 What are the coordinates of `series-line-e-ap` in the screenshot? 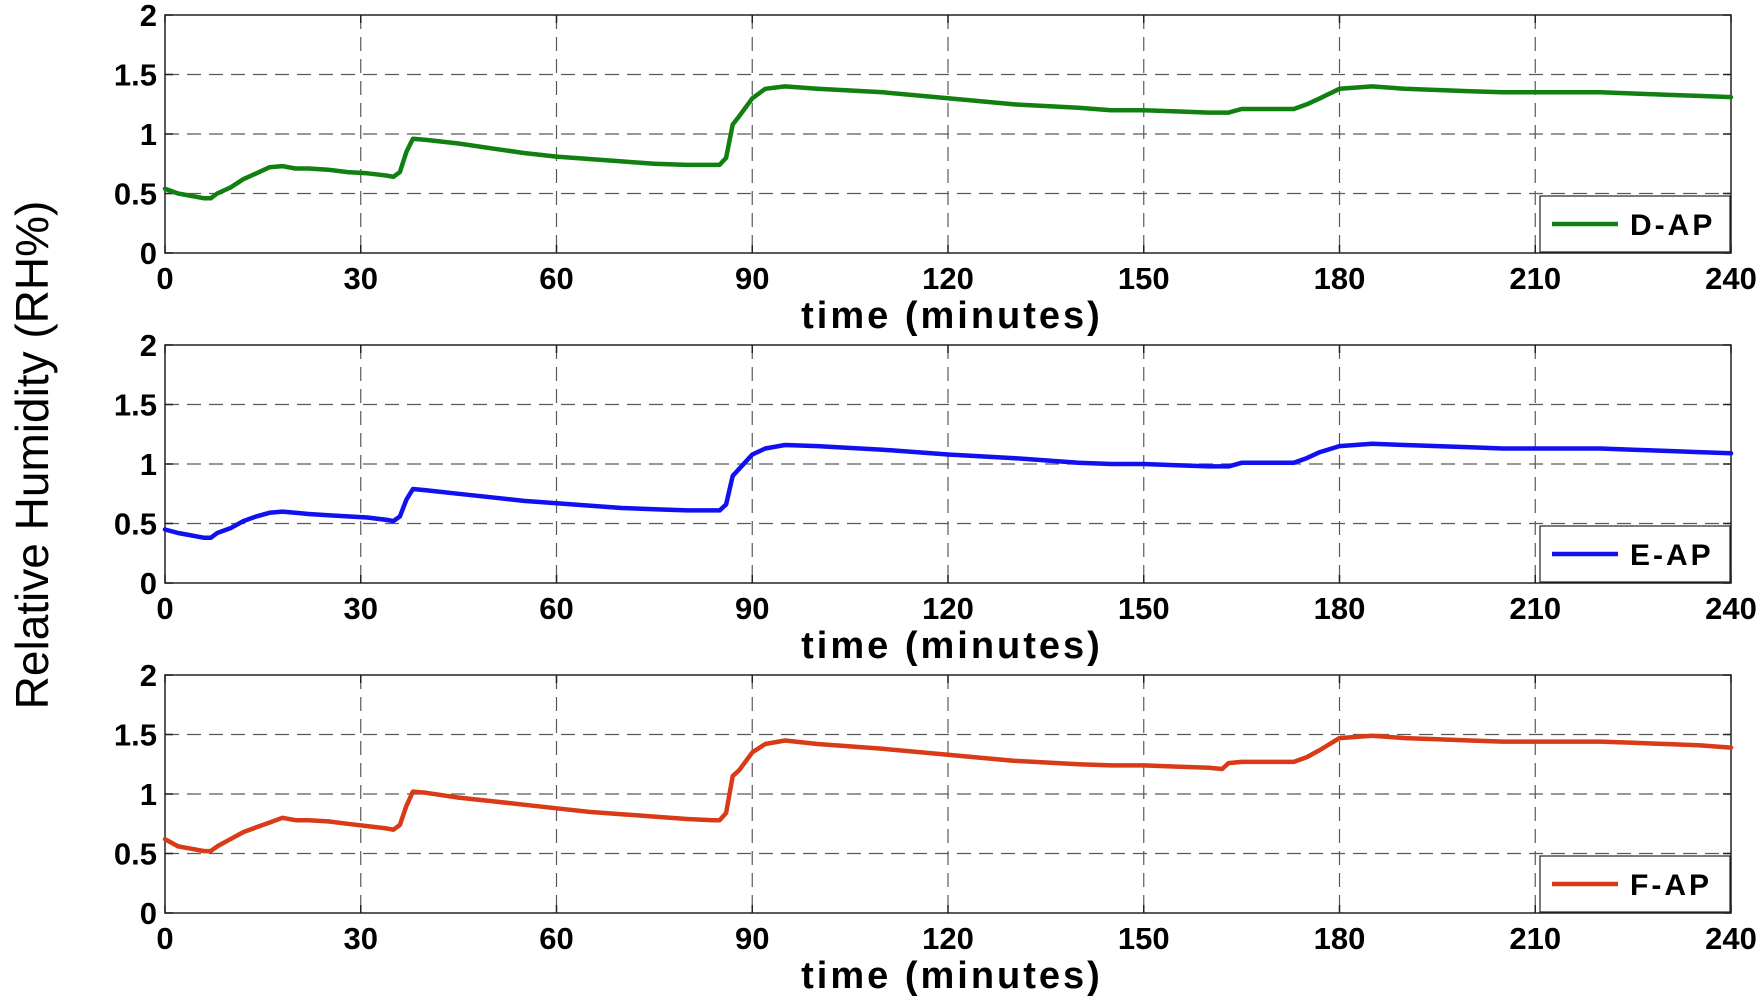 It's located at (948, 491).